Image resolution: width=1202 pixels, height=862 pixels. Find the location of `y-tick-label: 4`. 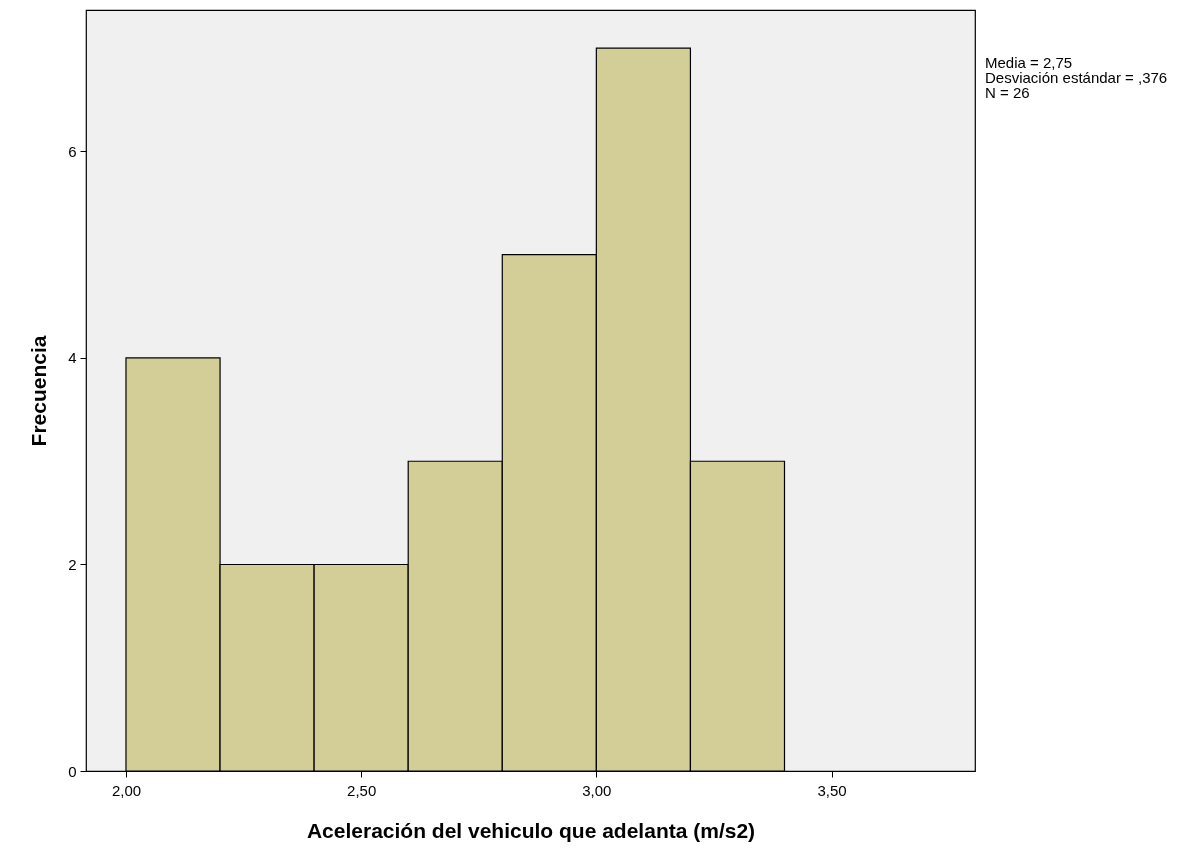

y-tick-label: 4 is located at coordinates (72, 358).